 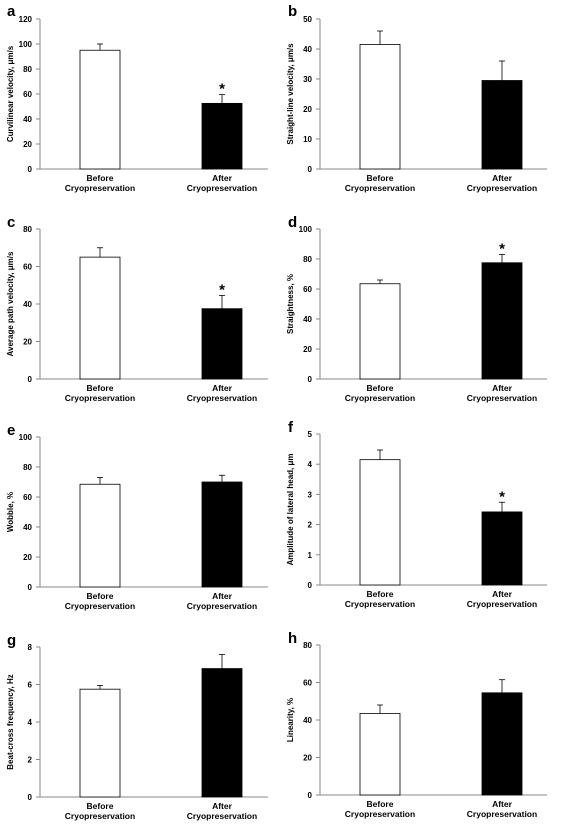 I want to click on y-tick-label: 120, so click(x=26, y=19).